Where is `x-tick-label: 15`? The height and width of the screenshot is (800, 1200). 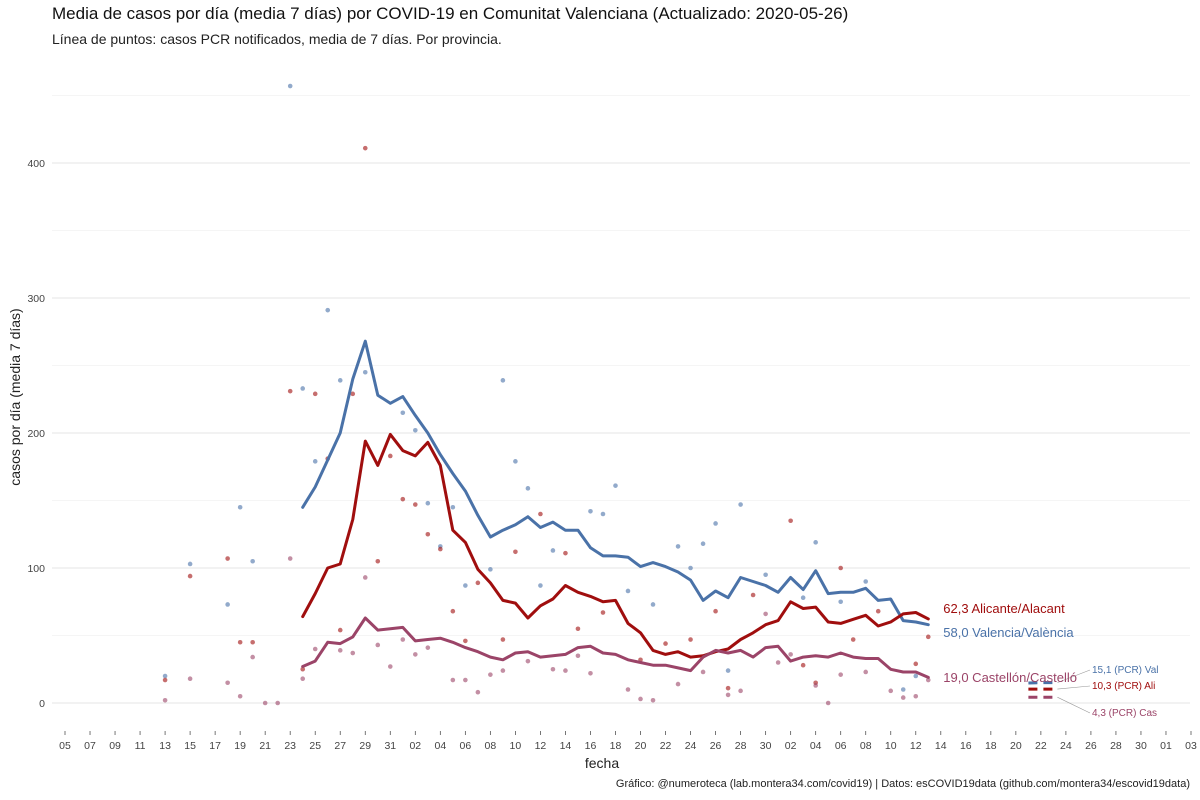 x-tick-label: 15 is located at coordinates (190, 746).